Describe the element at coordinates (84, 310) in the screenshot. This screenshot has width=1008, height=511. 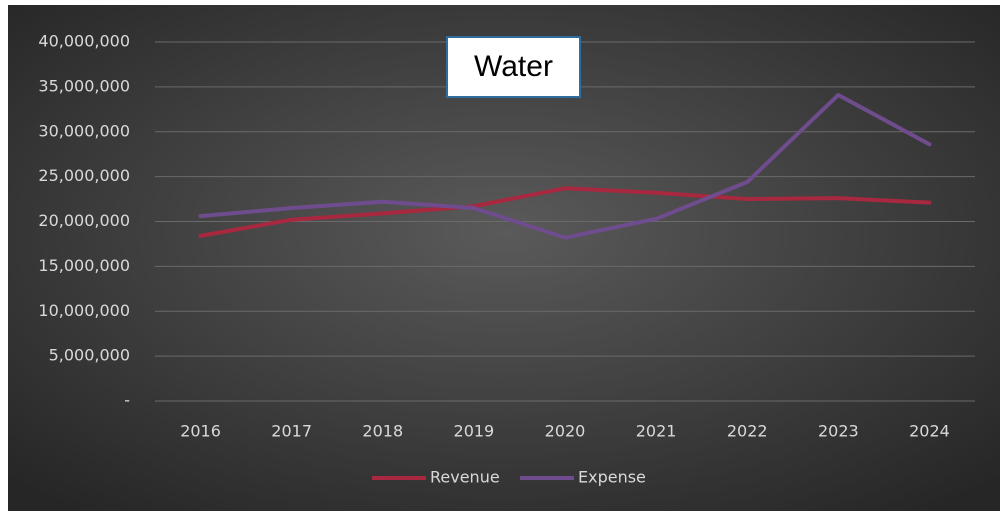
I see `y-tick-label: 10,000,000` at that location.